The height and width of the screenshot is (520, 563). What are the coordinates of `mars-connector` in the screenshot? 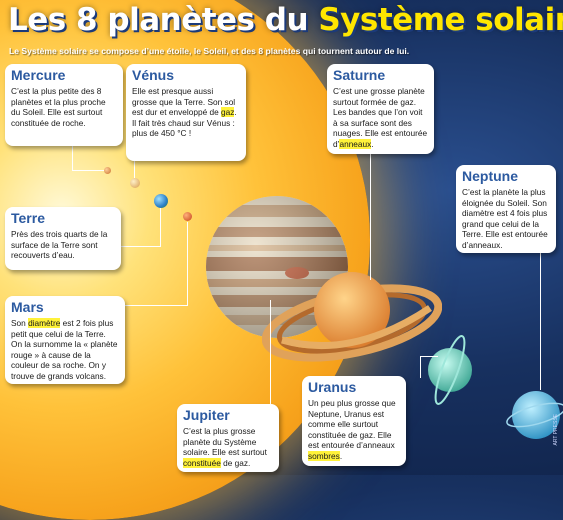 It's located at (187, 263).